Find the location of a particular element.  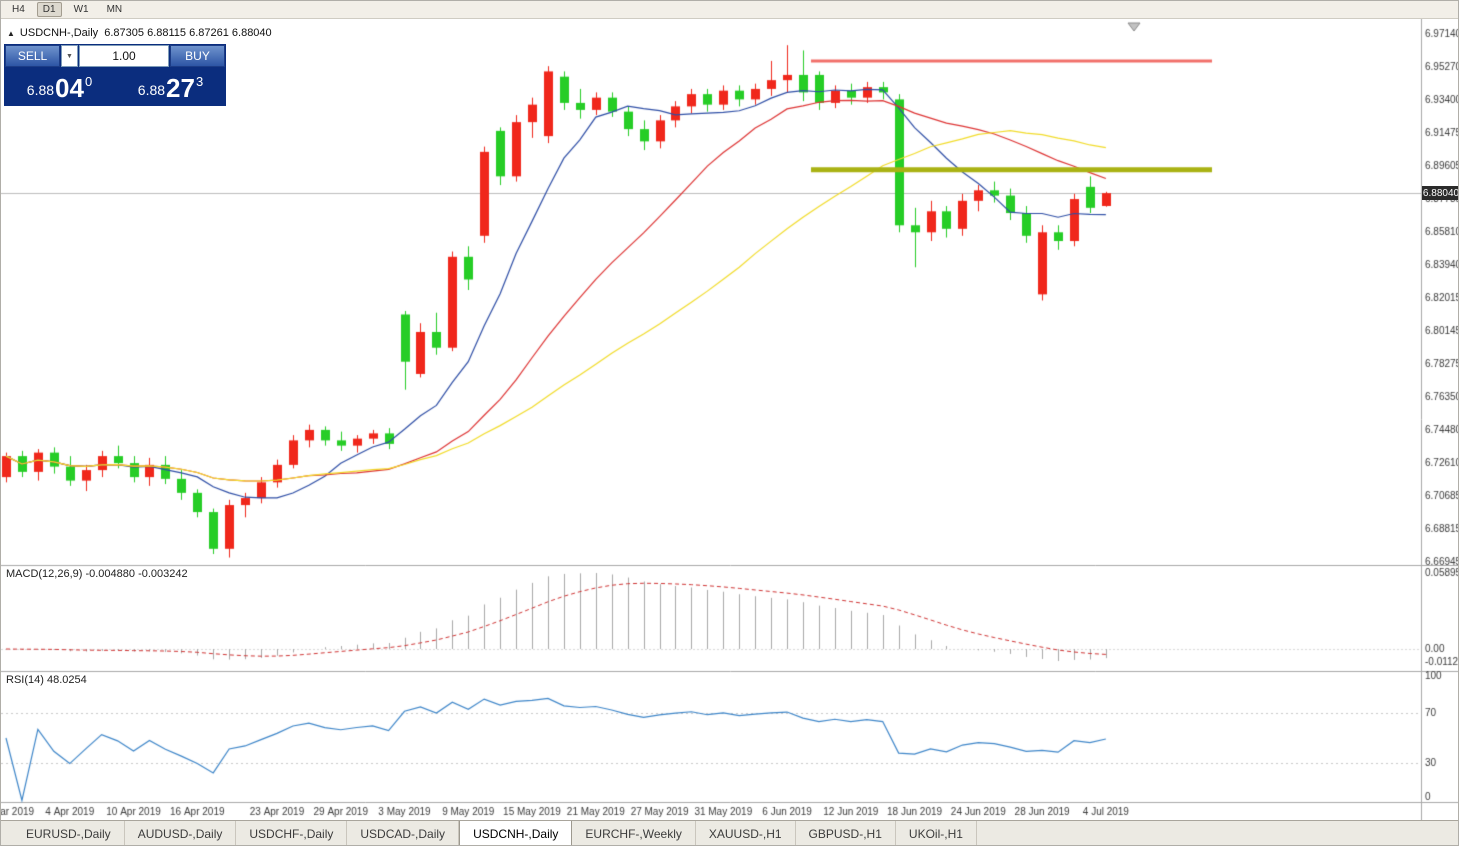

volume-dropdown: ▼ is located at coordinates (69, 56).